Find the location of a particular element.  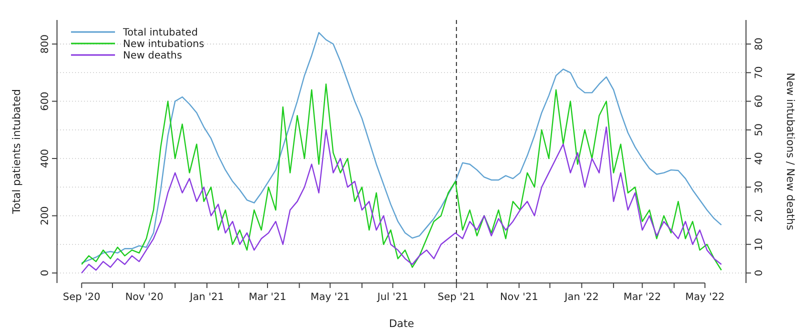

y-axis-title: Total patients intubated is located at coordinates (17, 152).